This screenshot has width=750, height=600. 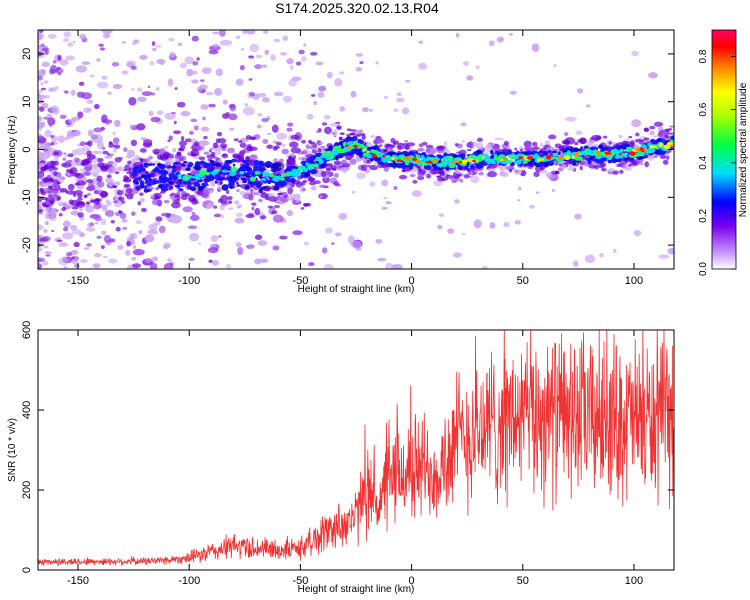 What do you see at coordinates (27, 490) in the screenshot?
I see `bottom-y-tick-label: 200` at bounding box center [27, 490].